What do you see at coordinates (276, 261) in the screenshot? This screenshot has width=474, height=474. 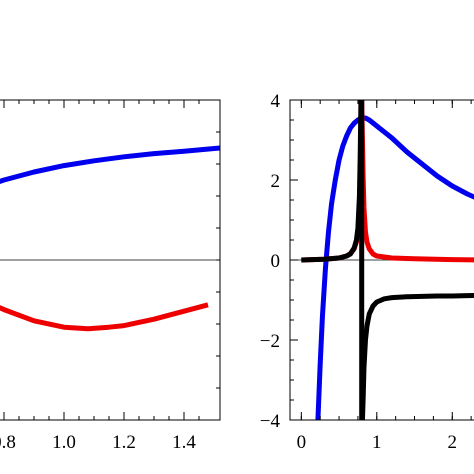 I see `y-tick-label: 0` at bounding box center [276, 261].